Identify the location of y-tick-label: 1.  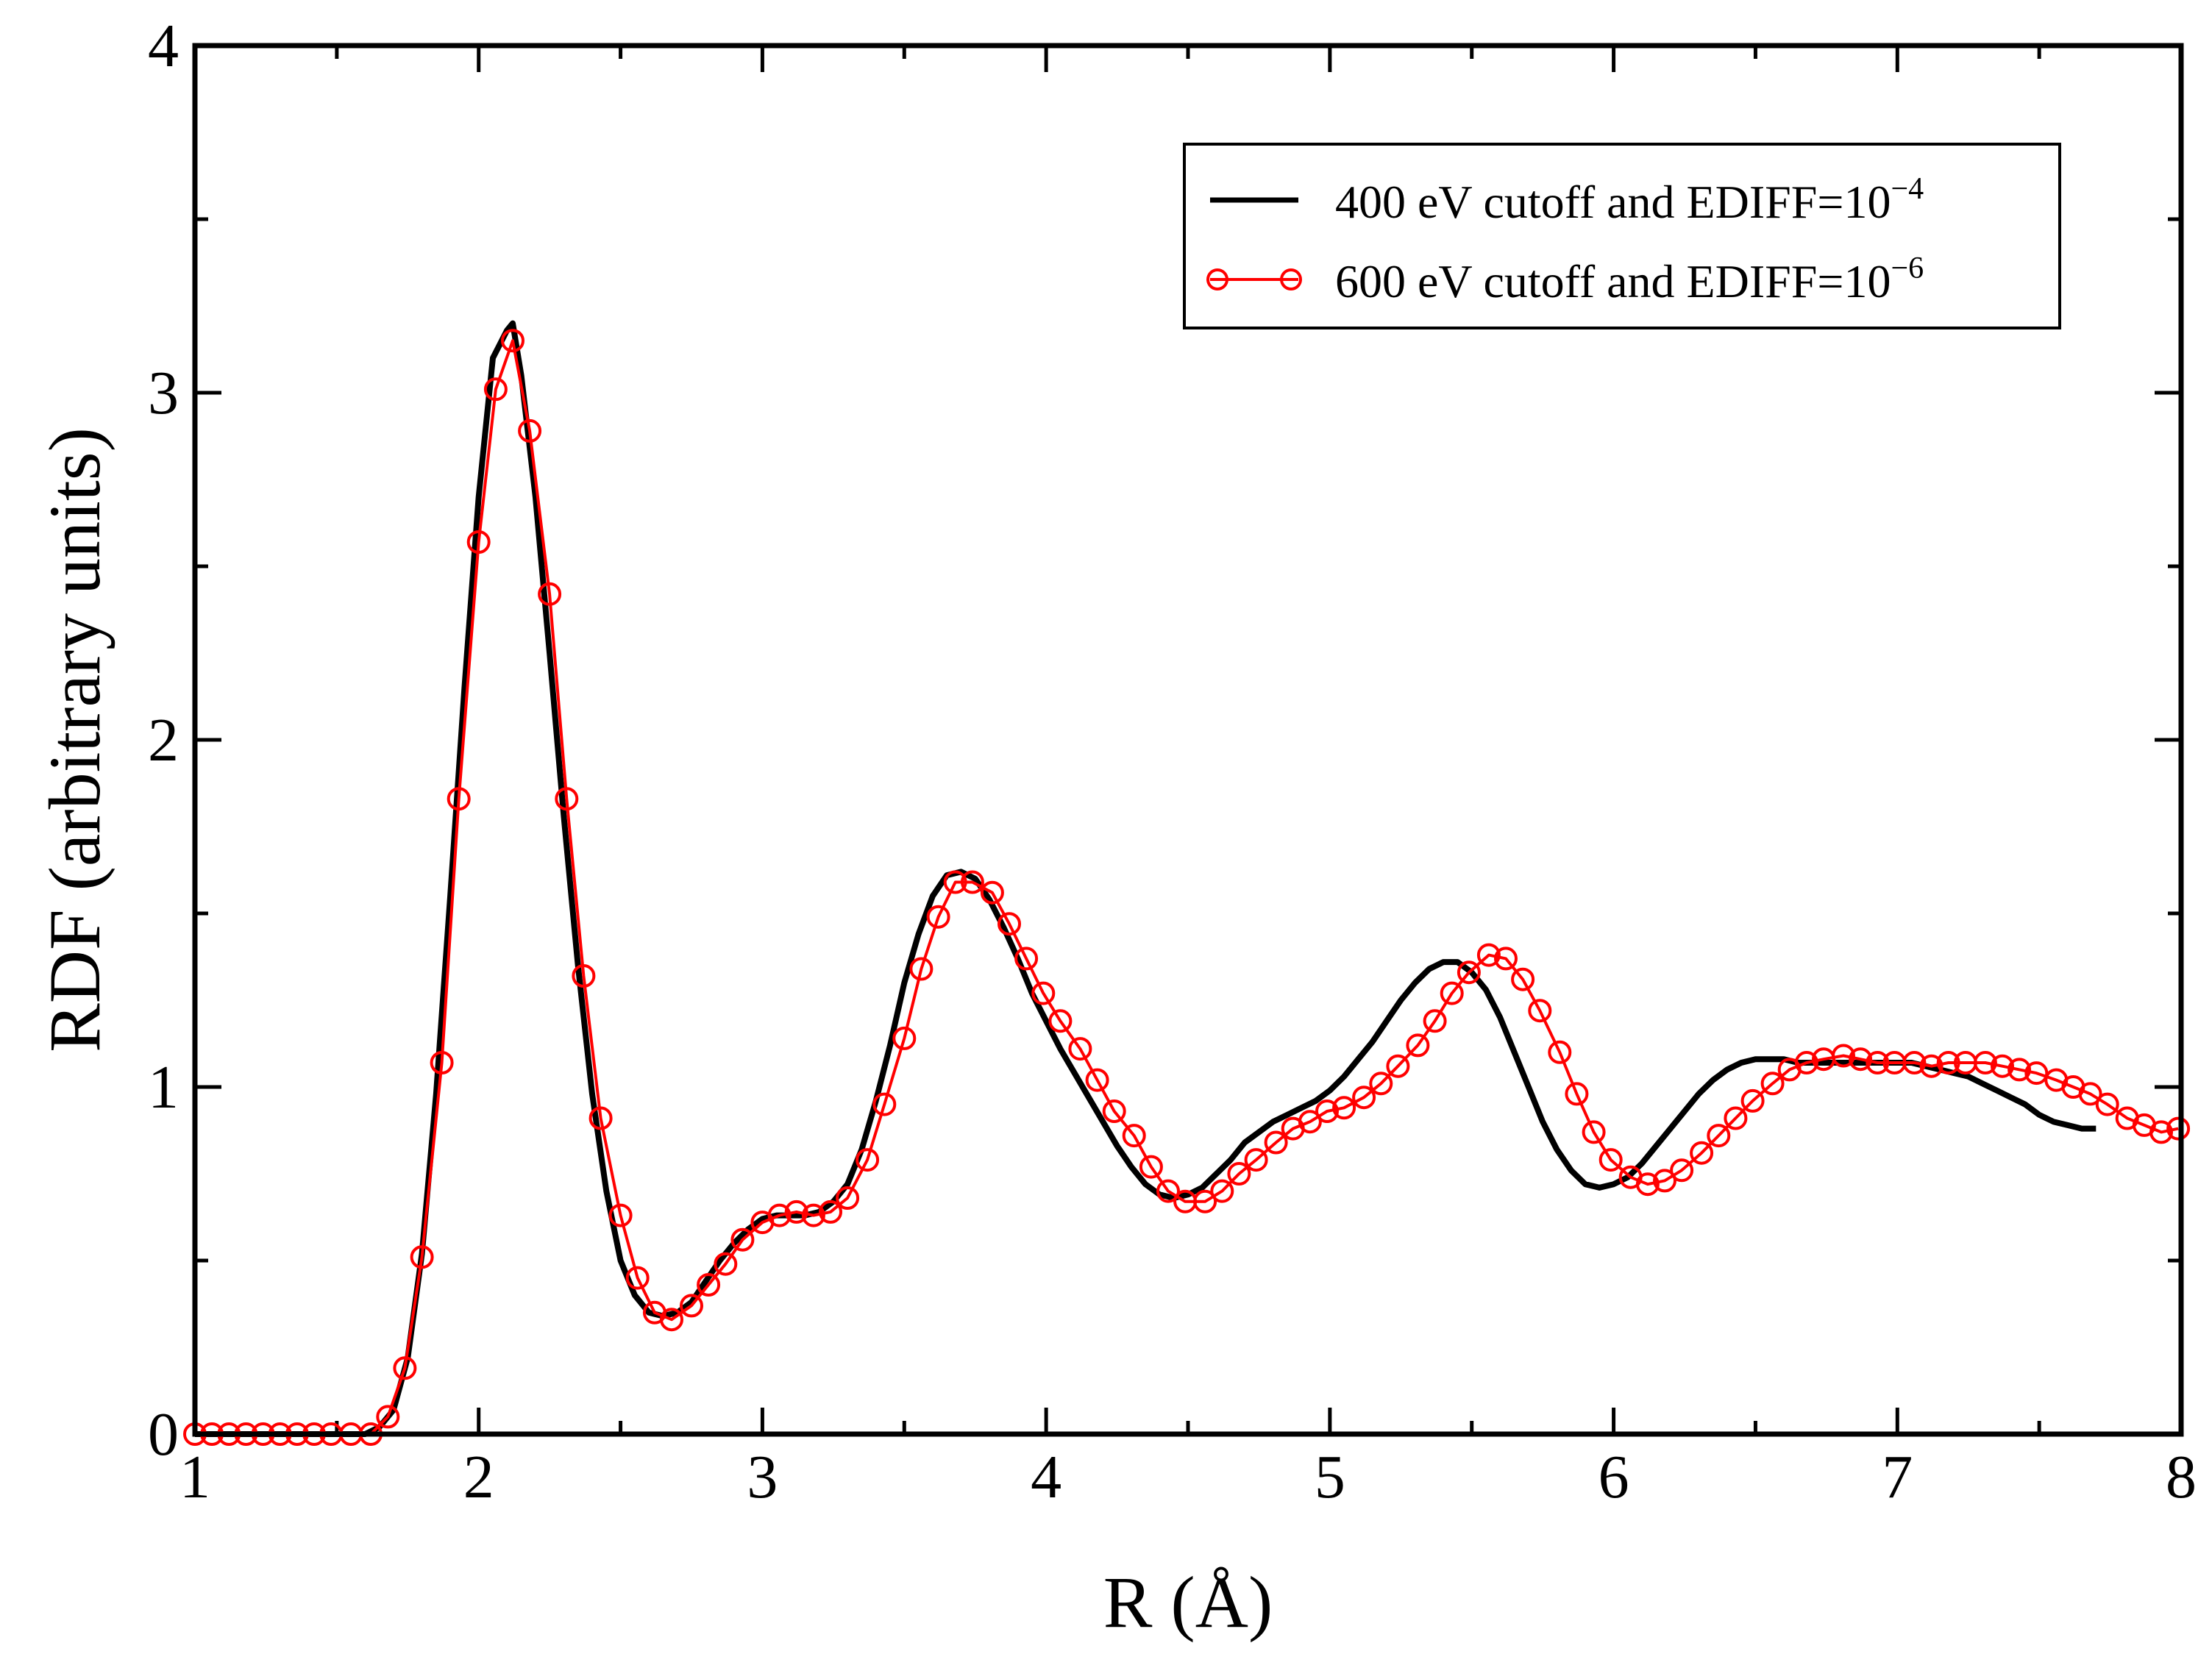
(163, 1087).